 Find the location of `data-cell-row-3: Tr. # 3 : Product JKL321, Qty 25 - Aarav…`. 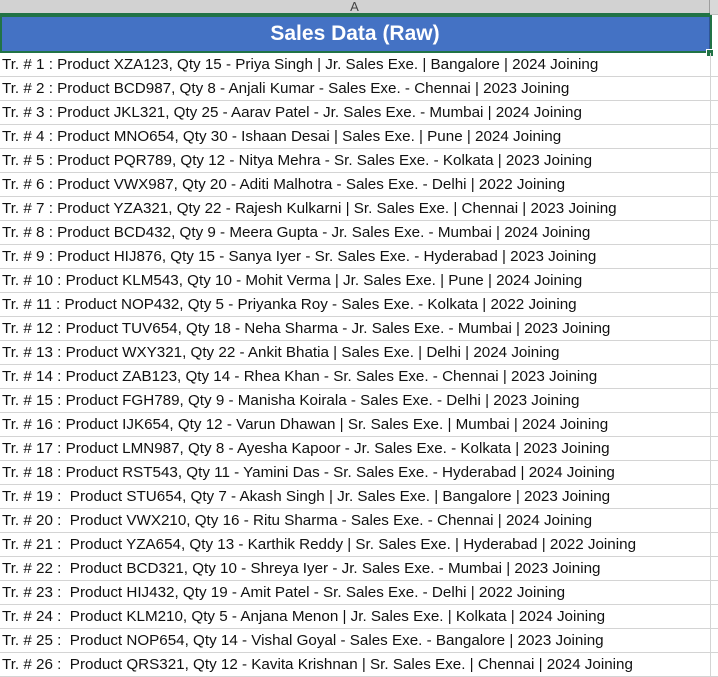

data-cell-row-3: Tr. # 3 : Product JKL321, Qty 25 - Aarav… is located at coordinates (359, 113).